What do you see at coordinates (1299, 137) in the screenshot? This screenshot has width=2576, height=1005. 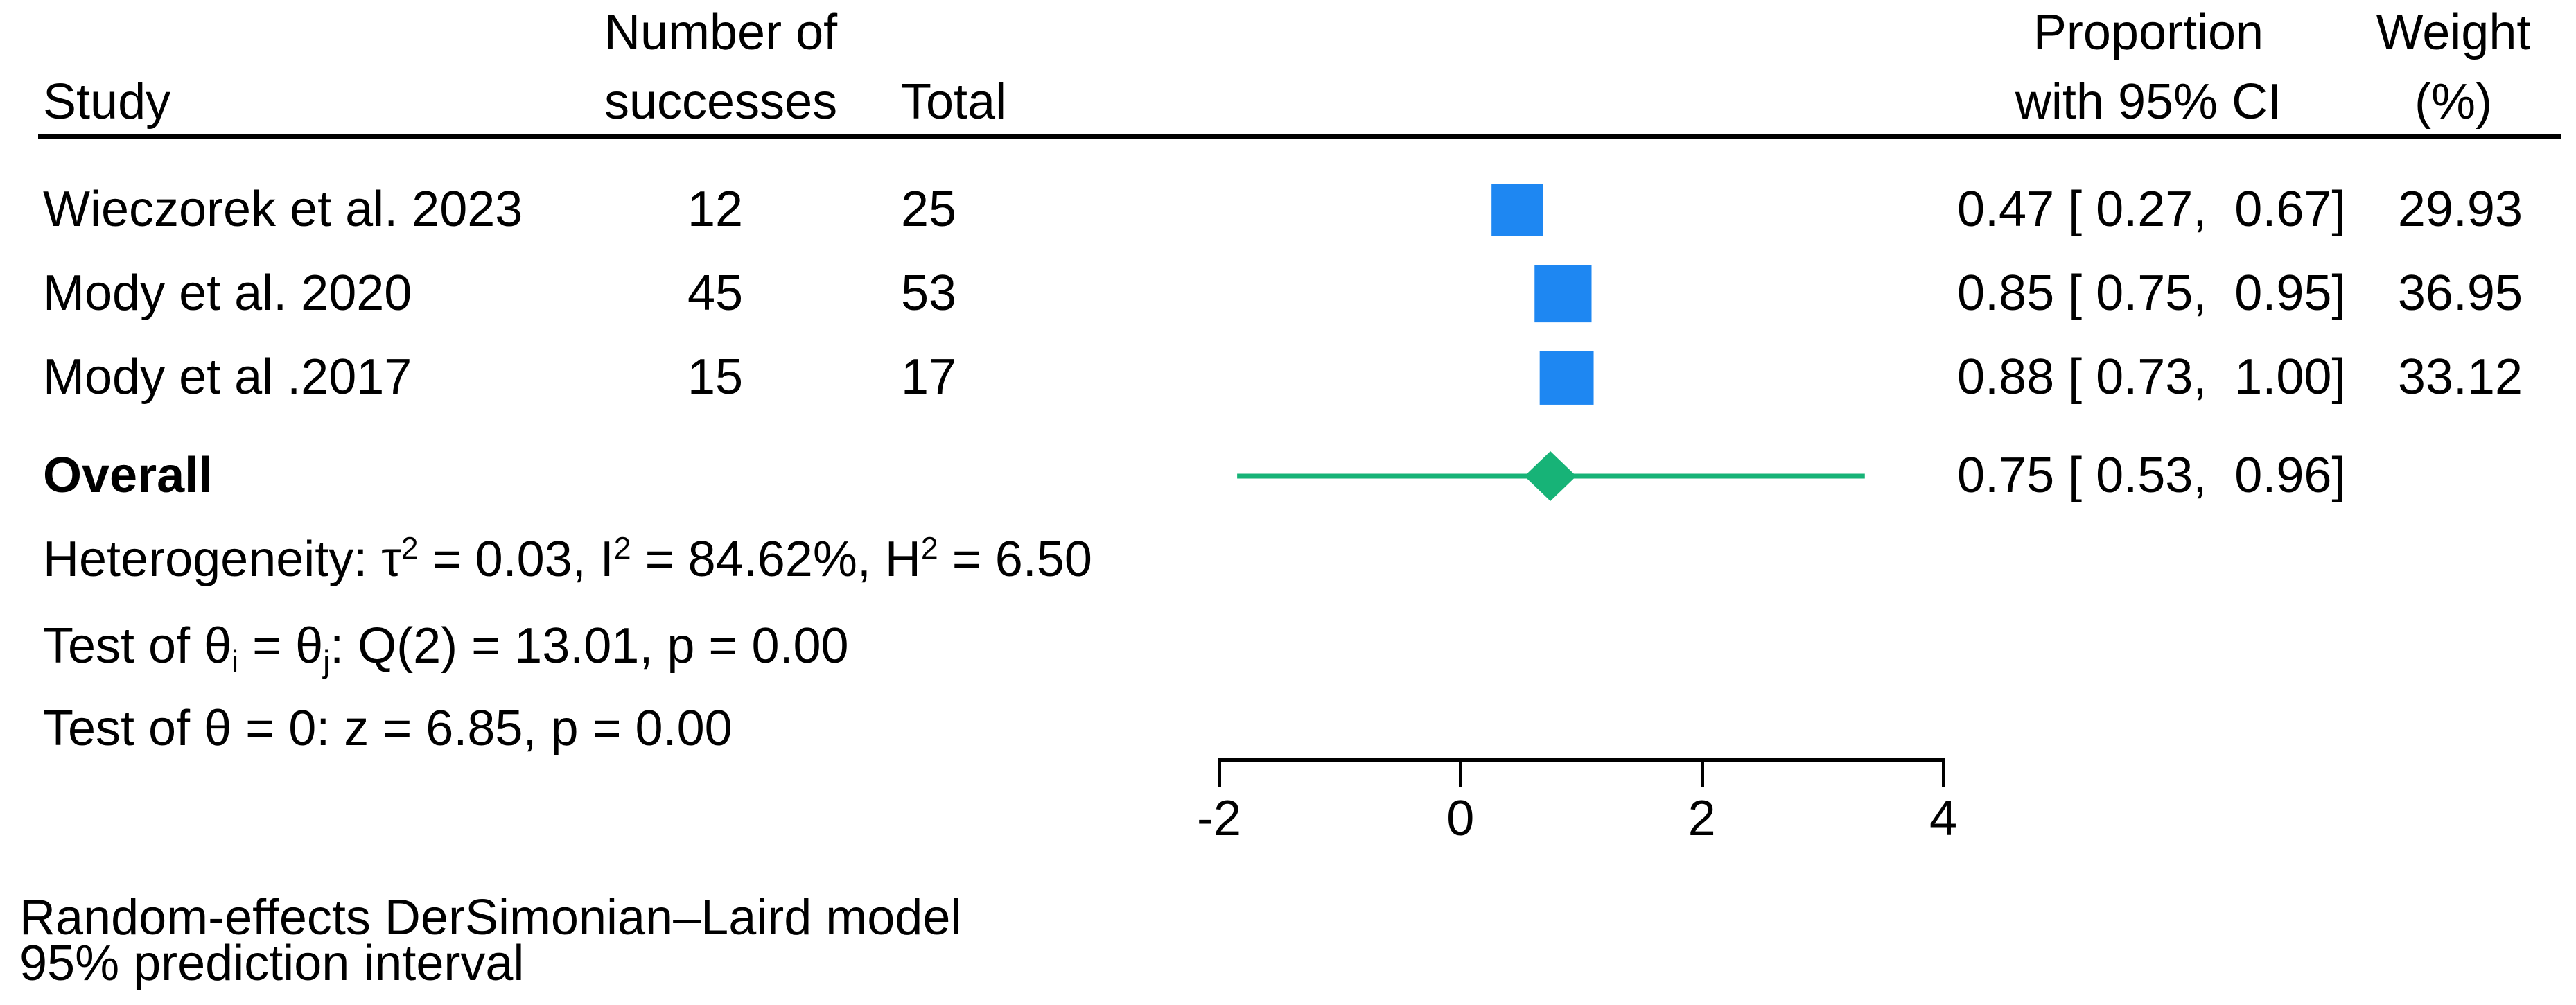 I see `header-rule` at bounding box center [1299, 137].